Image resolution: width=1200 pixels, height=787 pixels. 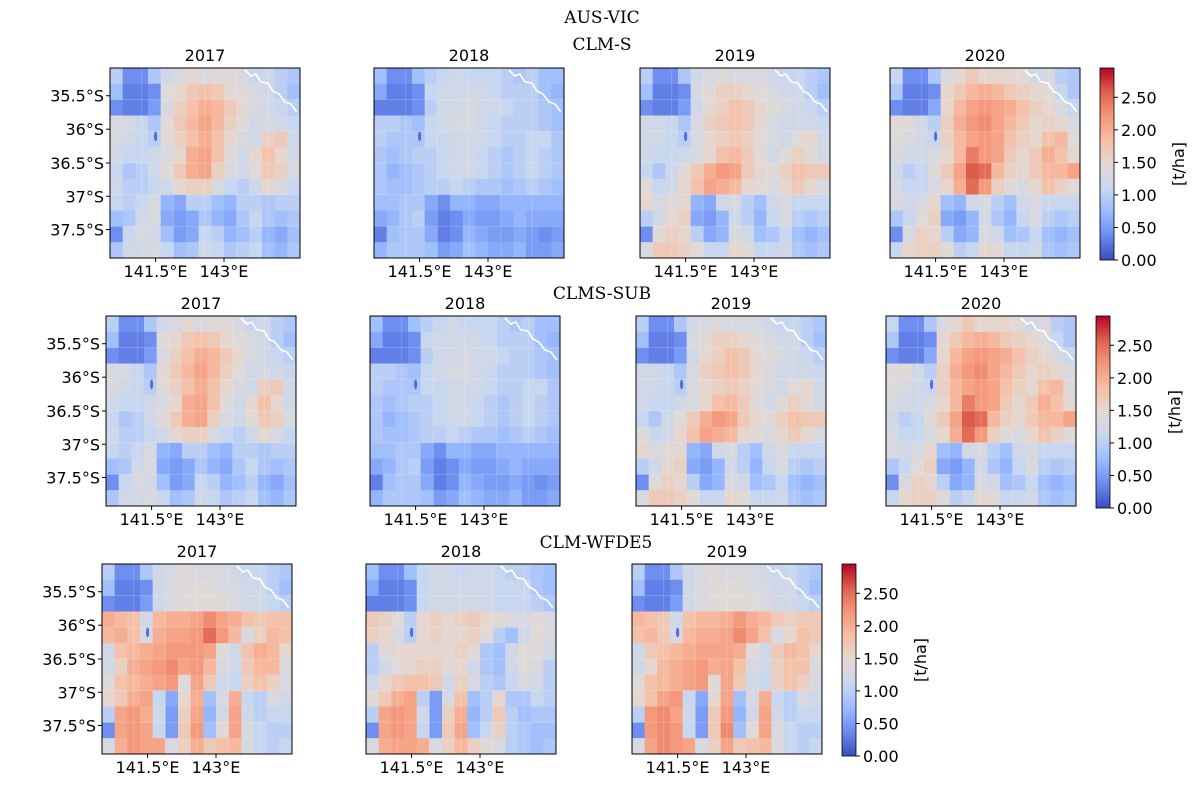 What do you see at coordinates (920, 660) in the screenshot?
I see `colorbar-label: [t/ha]` at bounding box center [920, 660].